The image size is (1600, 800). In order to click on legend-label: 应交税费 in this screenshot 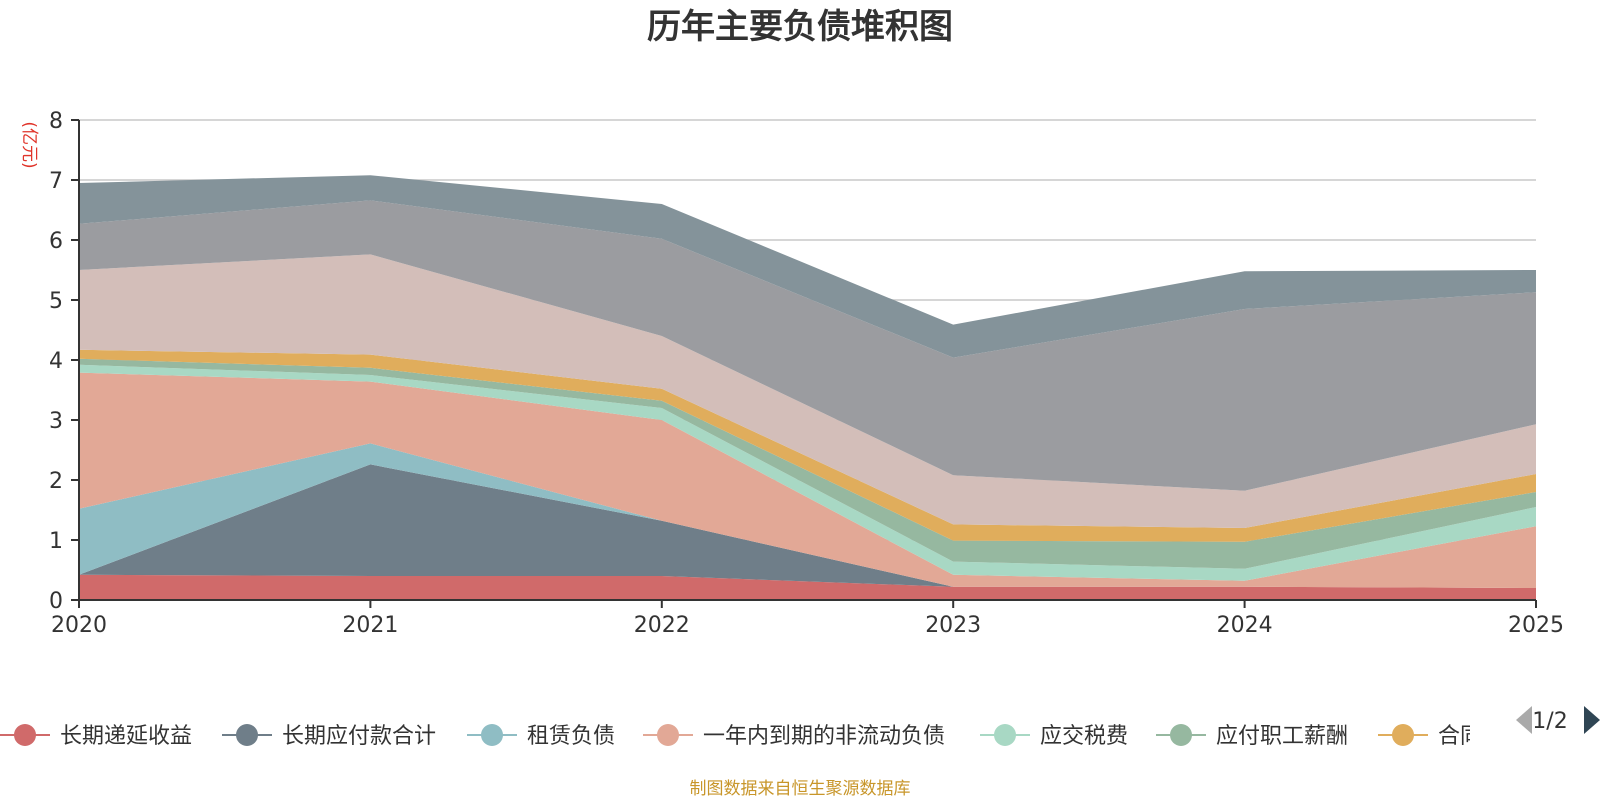, I will do `click(1084, 736)`.